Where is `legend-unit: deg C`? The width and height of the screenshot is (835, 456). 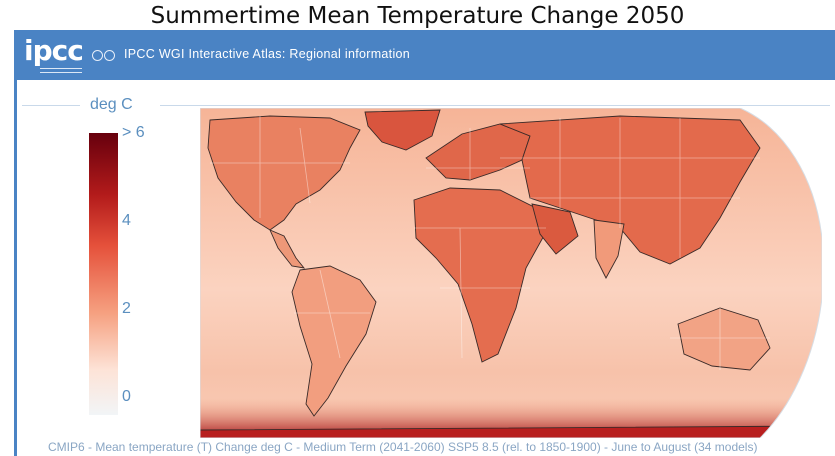
legend-unit: deg C is located at coordinates (111, 104).